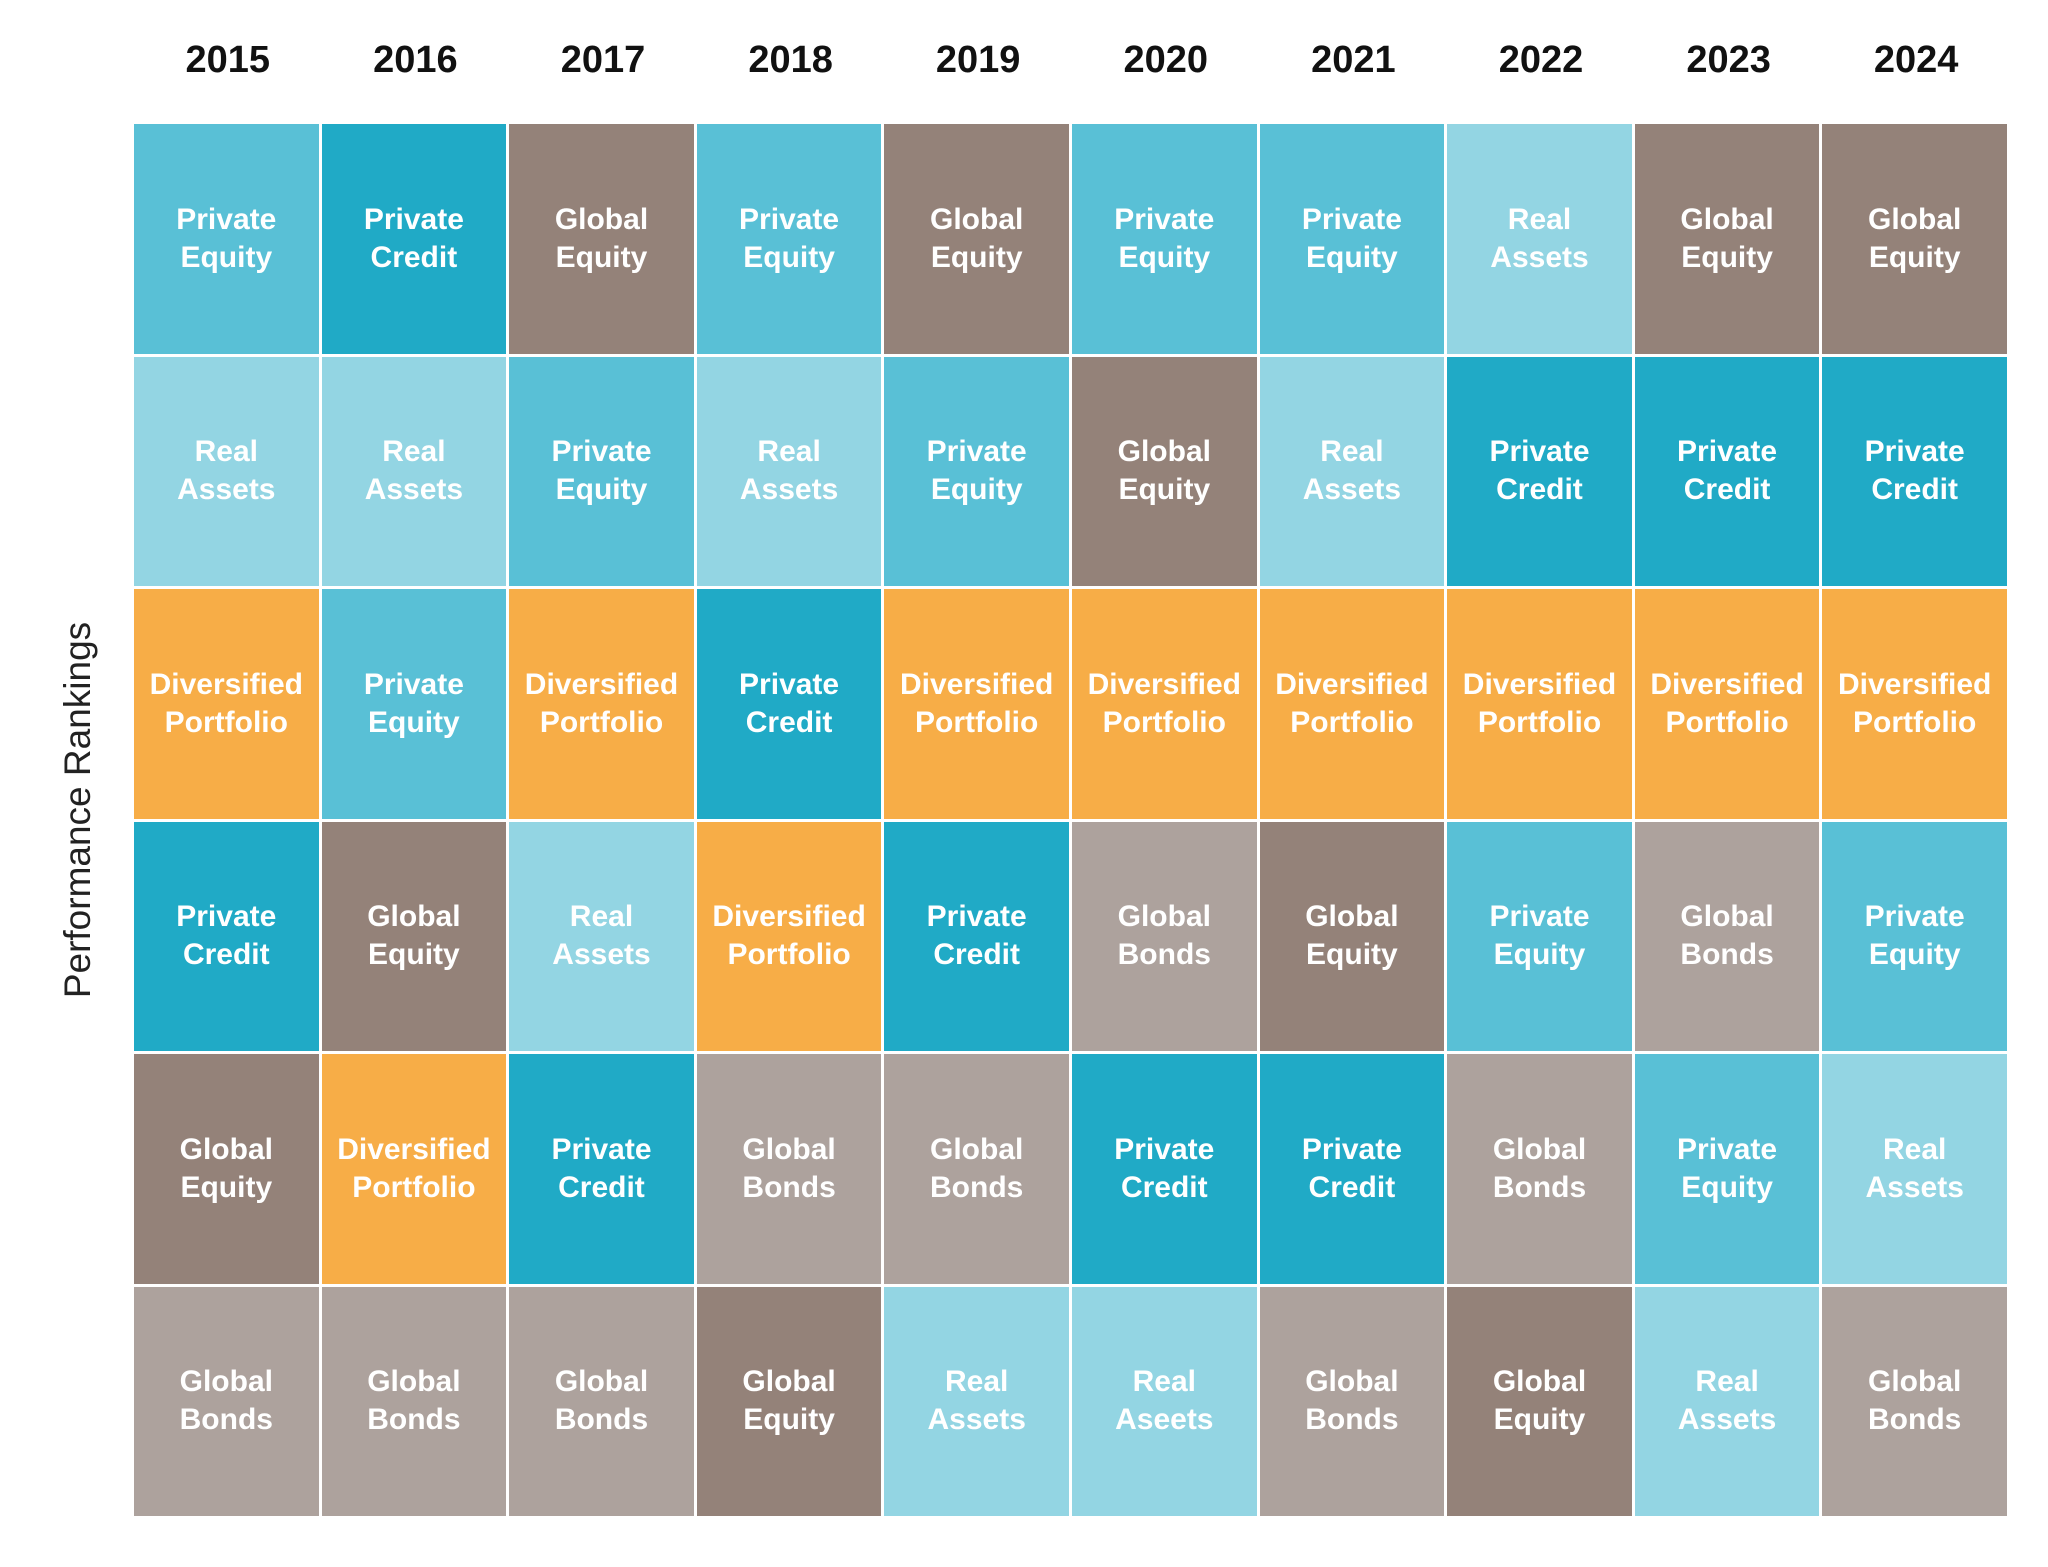 The image size is (2048, 1567). I want to click on ranking-cell-2024-rank-1: Global Equity, so click(1914, 239).